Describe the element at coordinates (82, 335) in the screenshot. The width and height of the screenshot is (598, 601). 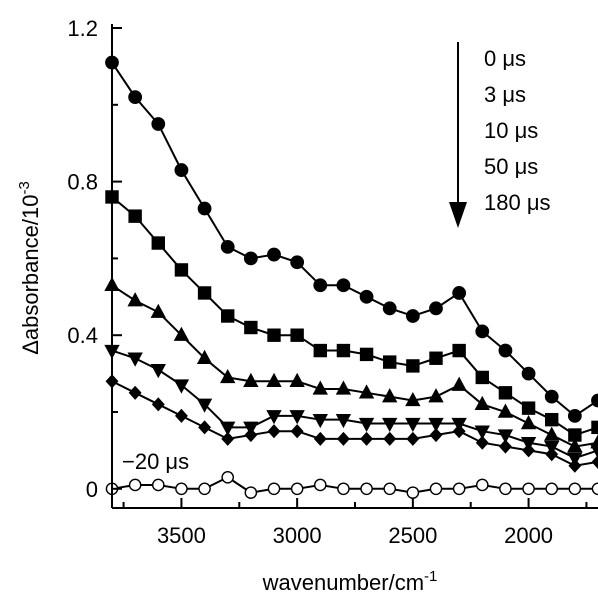
I see `y-tick-label: 0.4` at that location.